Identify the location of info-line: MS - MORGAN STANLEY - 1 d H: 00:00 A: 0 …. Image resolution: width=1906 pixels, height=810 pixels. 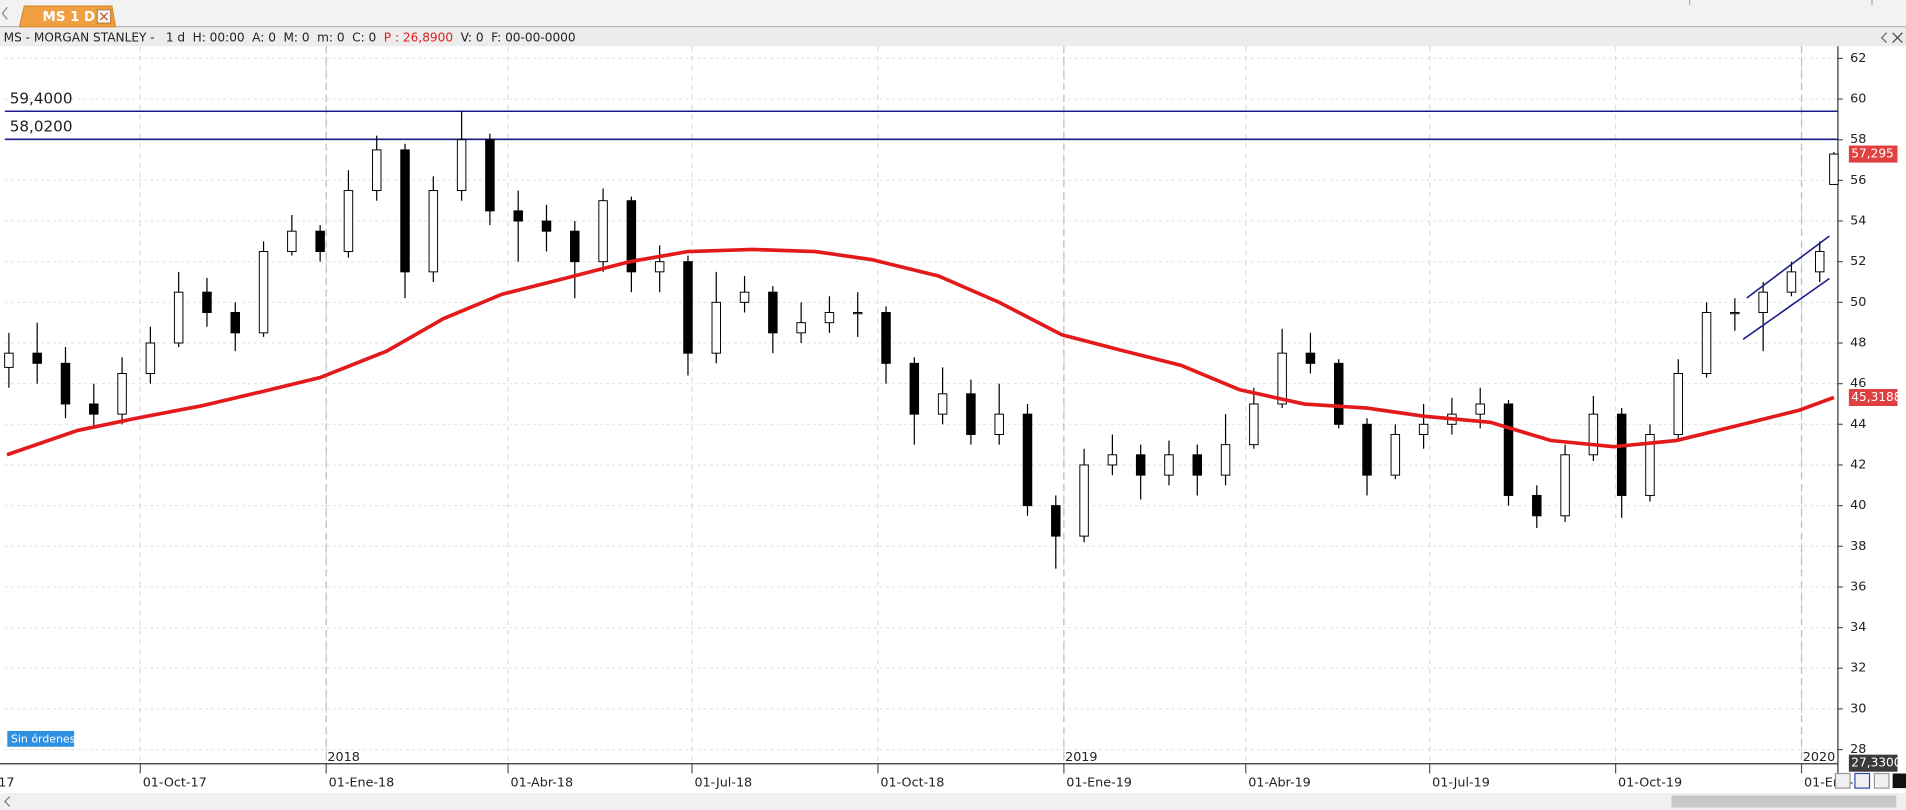
(290, 37).